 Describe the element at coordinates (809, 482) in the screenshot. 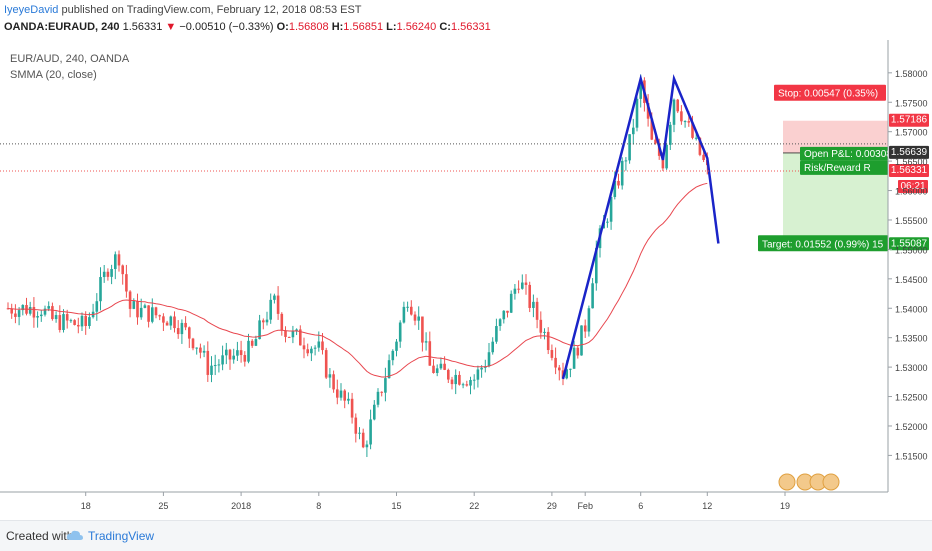

I see `event-icons` at that location.